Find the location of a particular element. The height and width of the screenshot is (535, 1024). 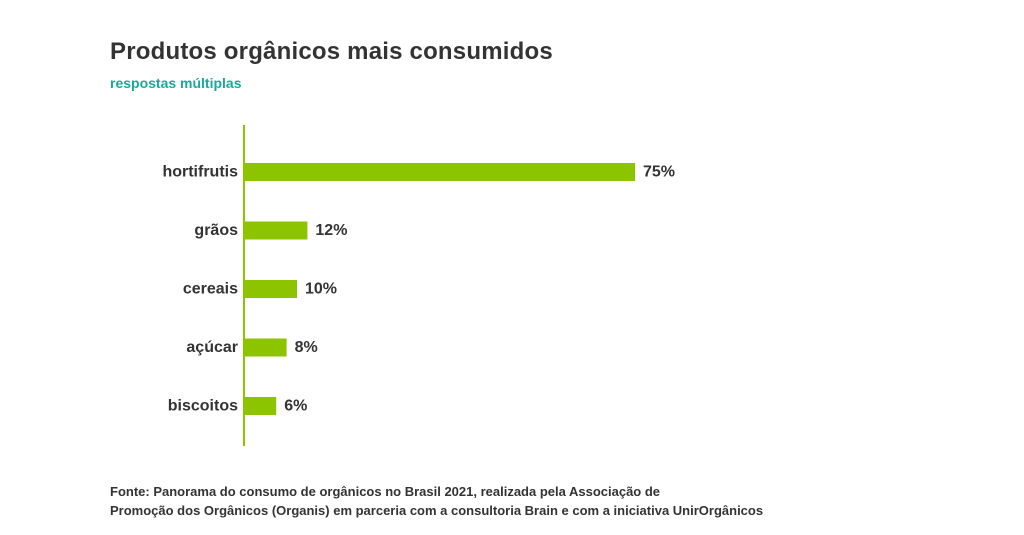

chart-title: Produtos orgânicos mais consumidos is located at coordinates (331, 51).